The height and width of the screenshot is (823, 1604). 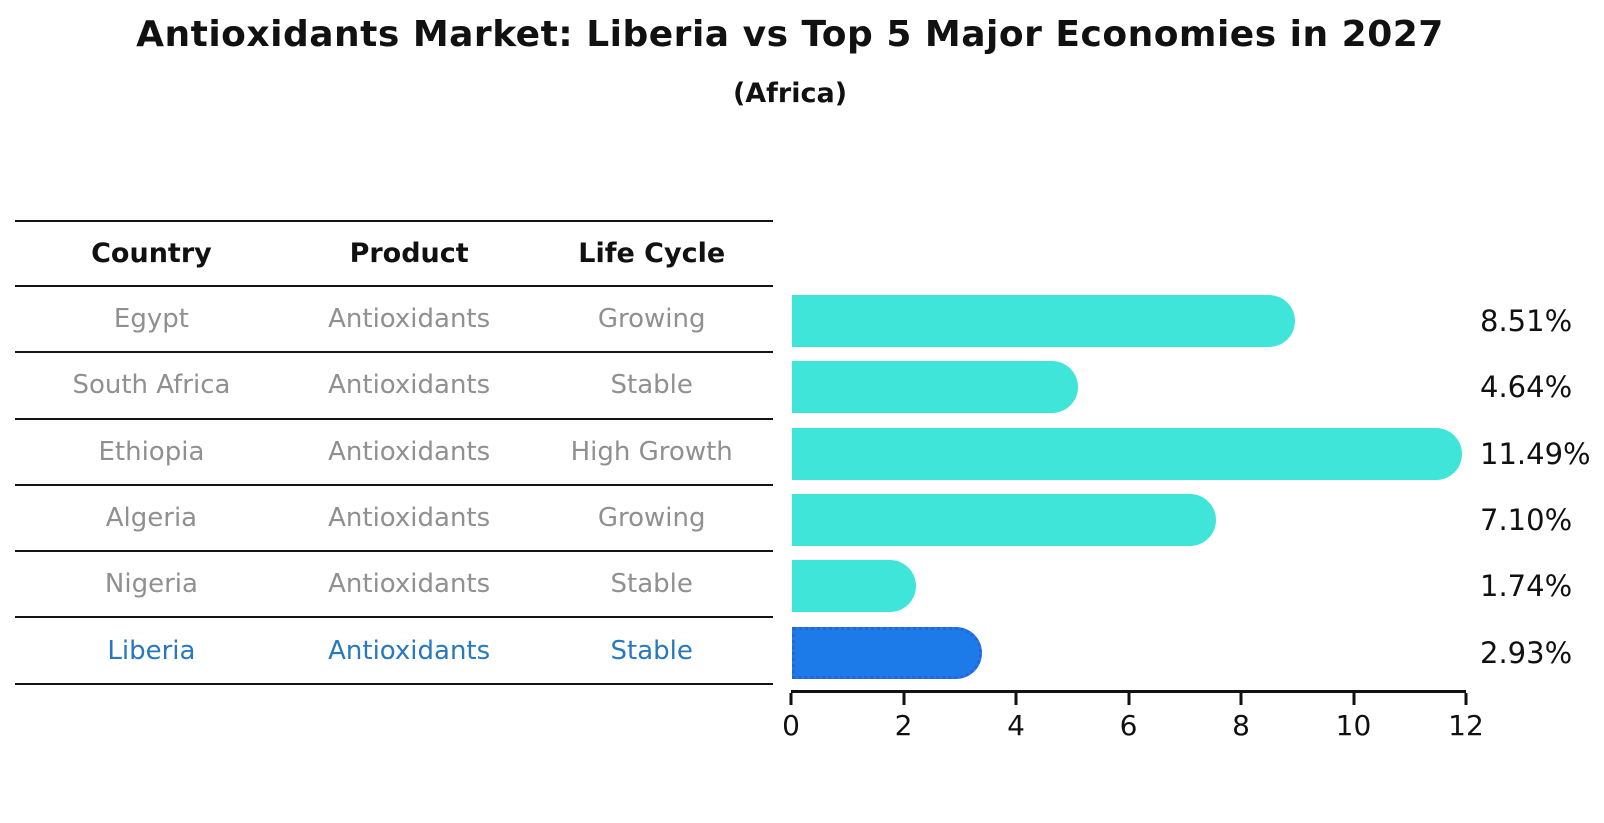 I want to click on x-tick-label: 4, so click(x=1016, y=725).